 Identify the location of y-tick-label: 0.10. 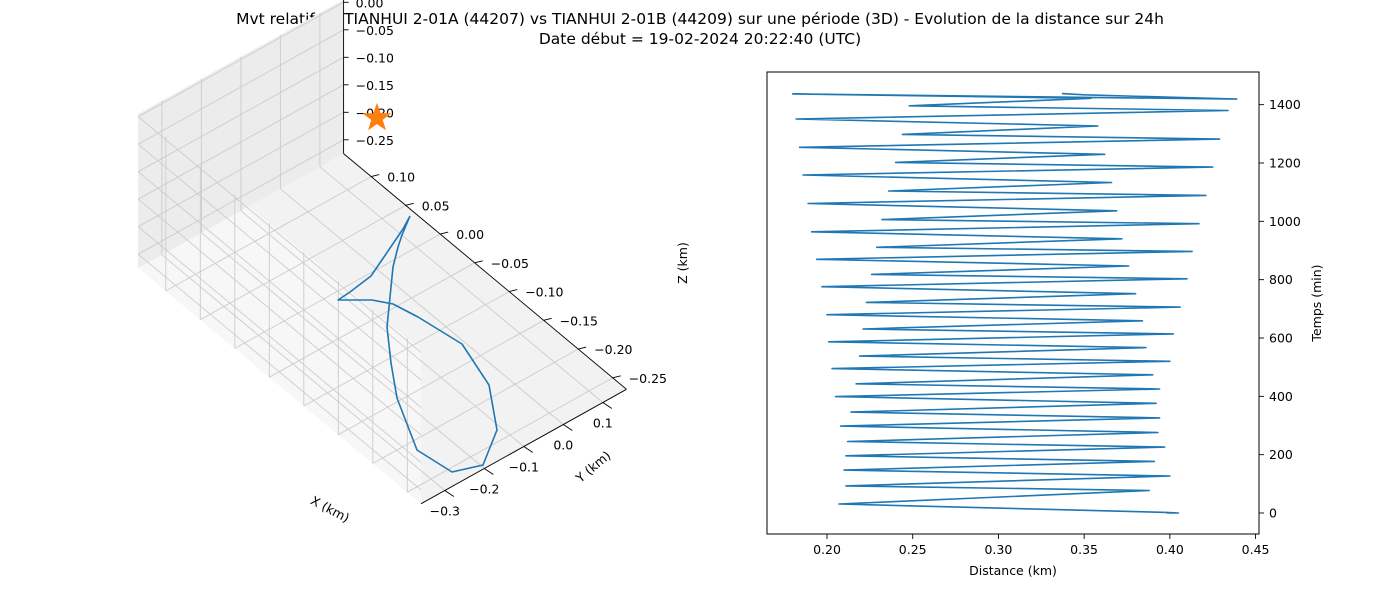
(401, 177).